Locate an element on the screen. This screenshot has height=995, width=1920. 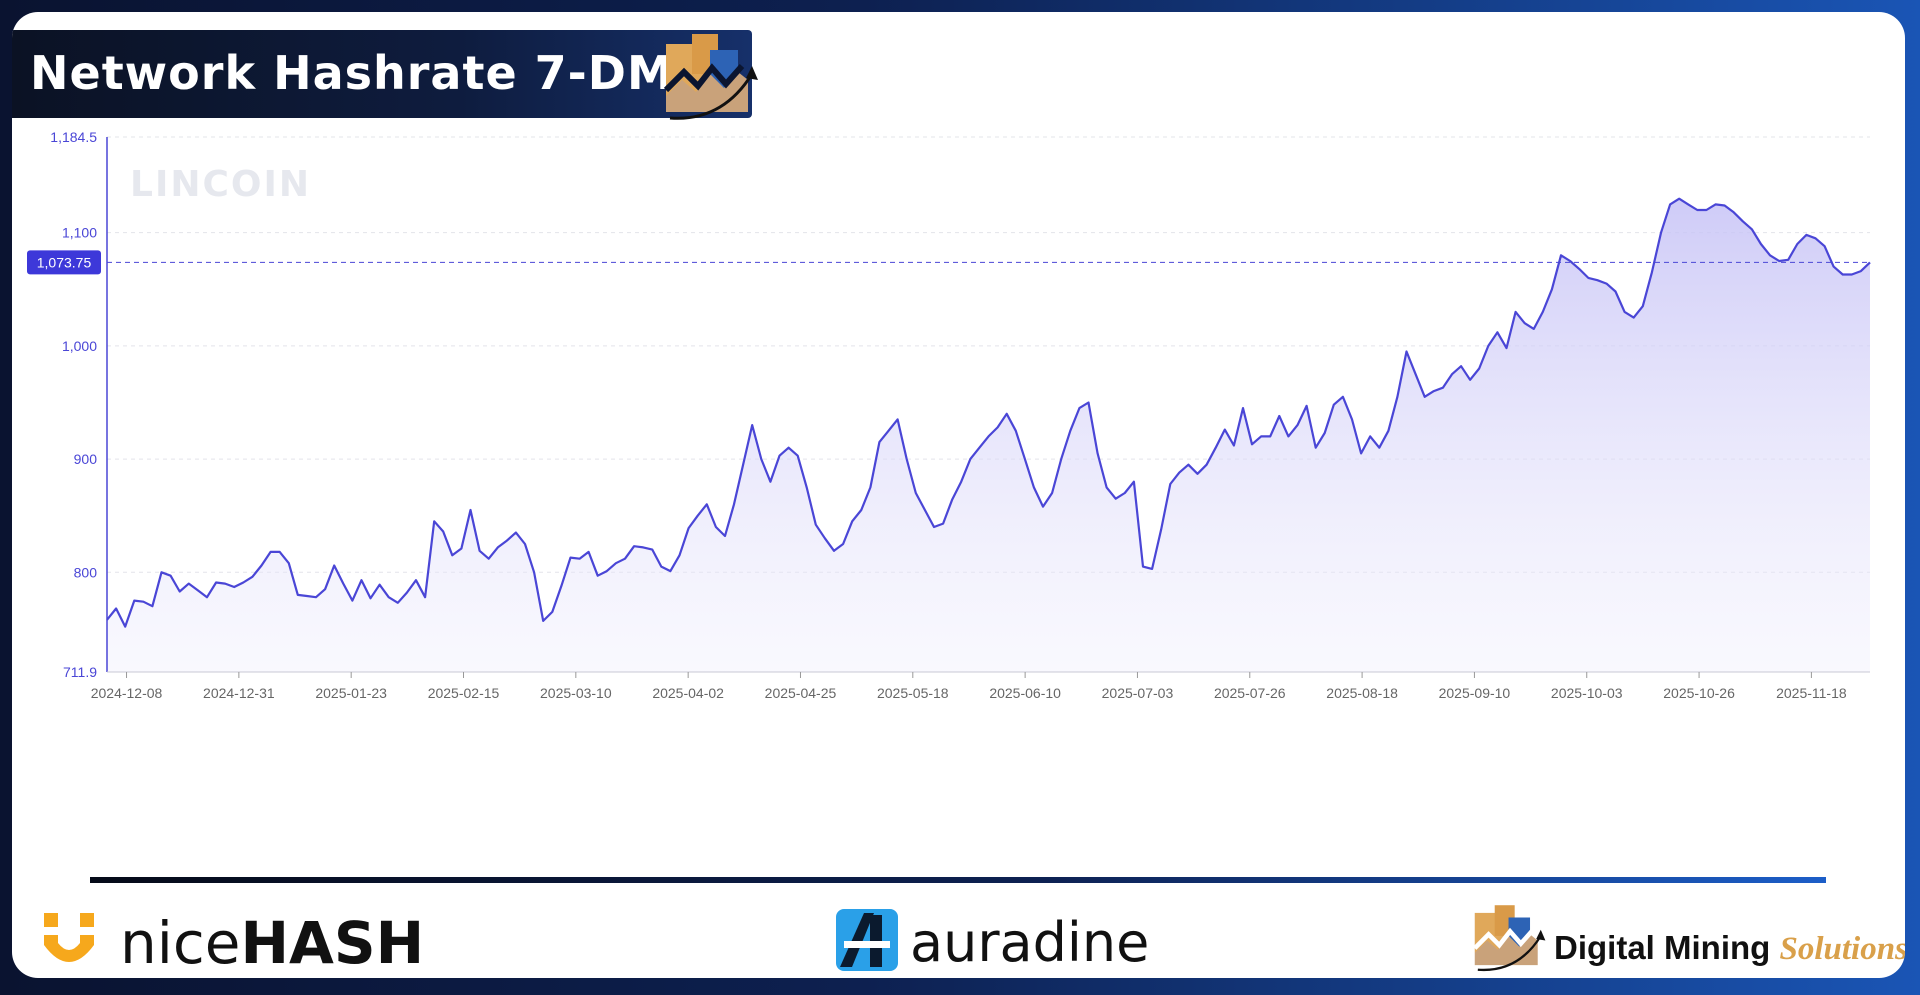
x-tick-label: 2025-10-26 is located at coordinates (1699, 693).